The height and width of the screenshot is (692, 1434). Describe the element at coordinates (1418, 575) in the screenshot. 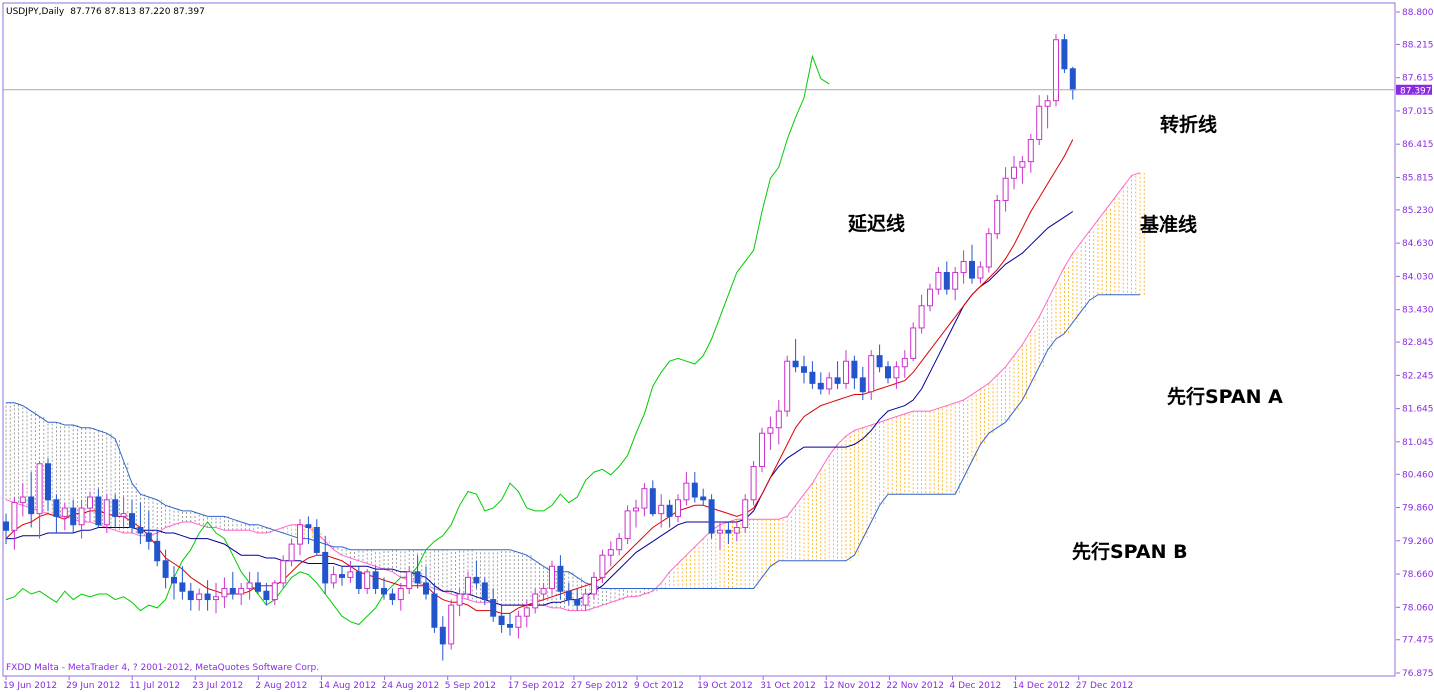

I see `y-tick-label: 78.660` at that location.